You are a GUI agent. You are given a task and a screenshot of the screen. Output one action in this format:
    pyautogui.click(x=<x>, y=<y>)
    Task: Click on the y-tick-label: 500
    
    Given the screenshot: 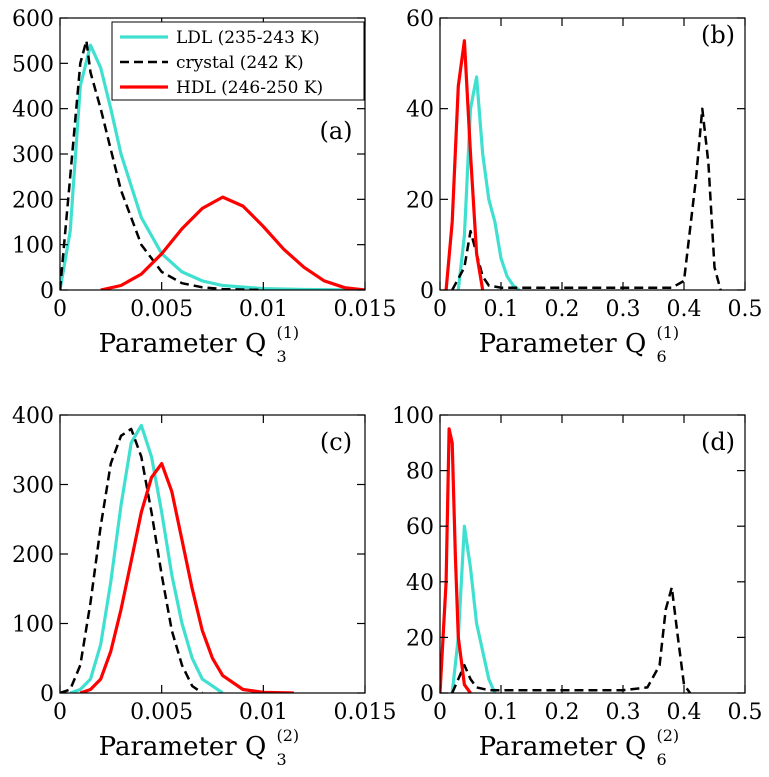 What is the action you would take?
    pyautogui.click(x=33, y=64)
    